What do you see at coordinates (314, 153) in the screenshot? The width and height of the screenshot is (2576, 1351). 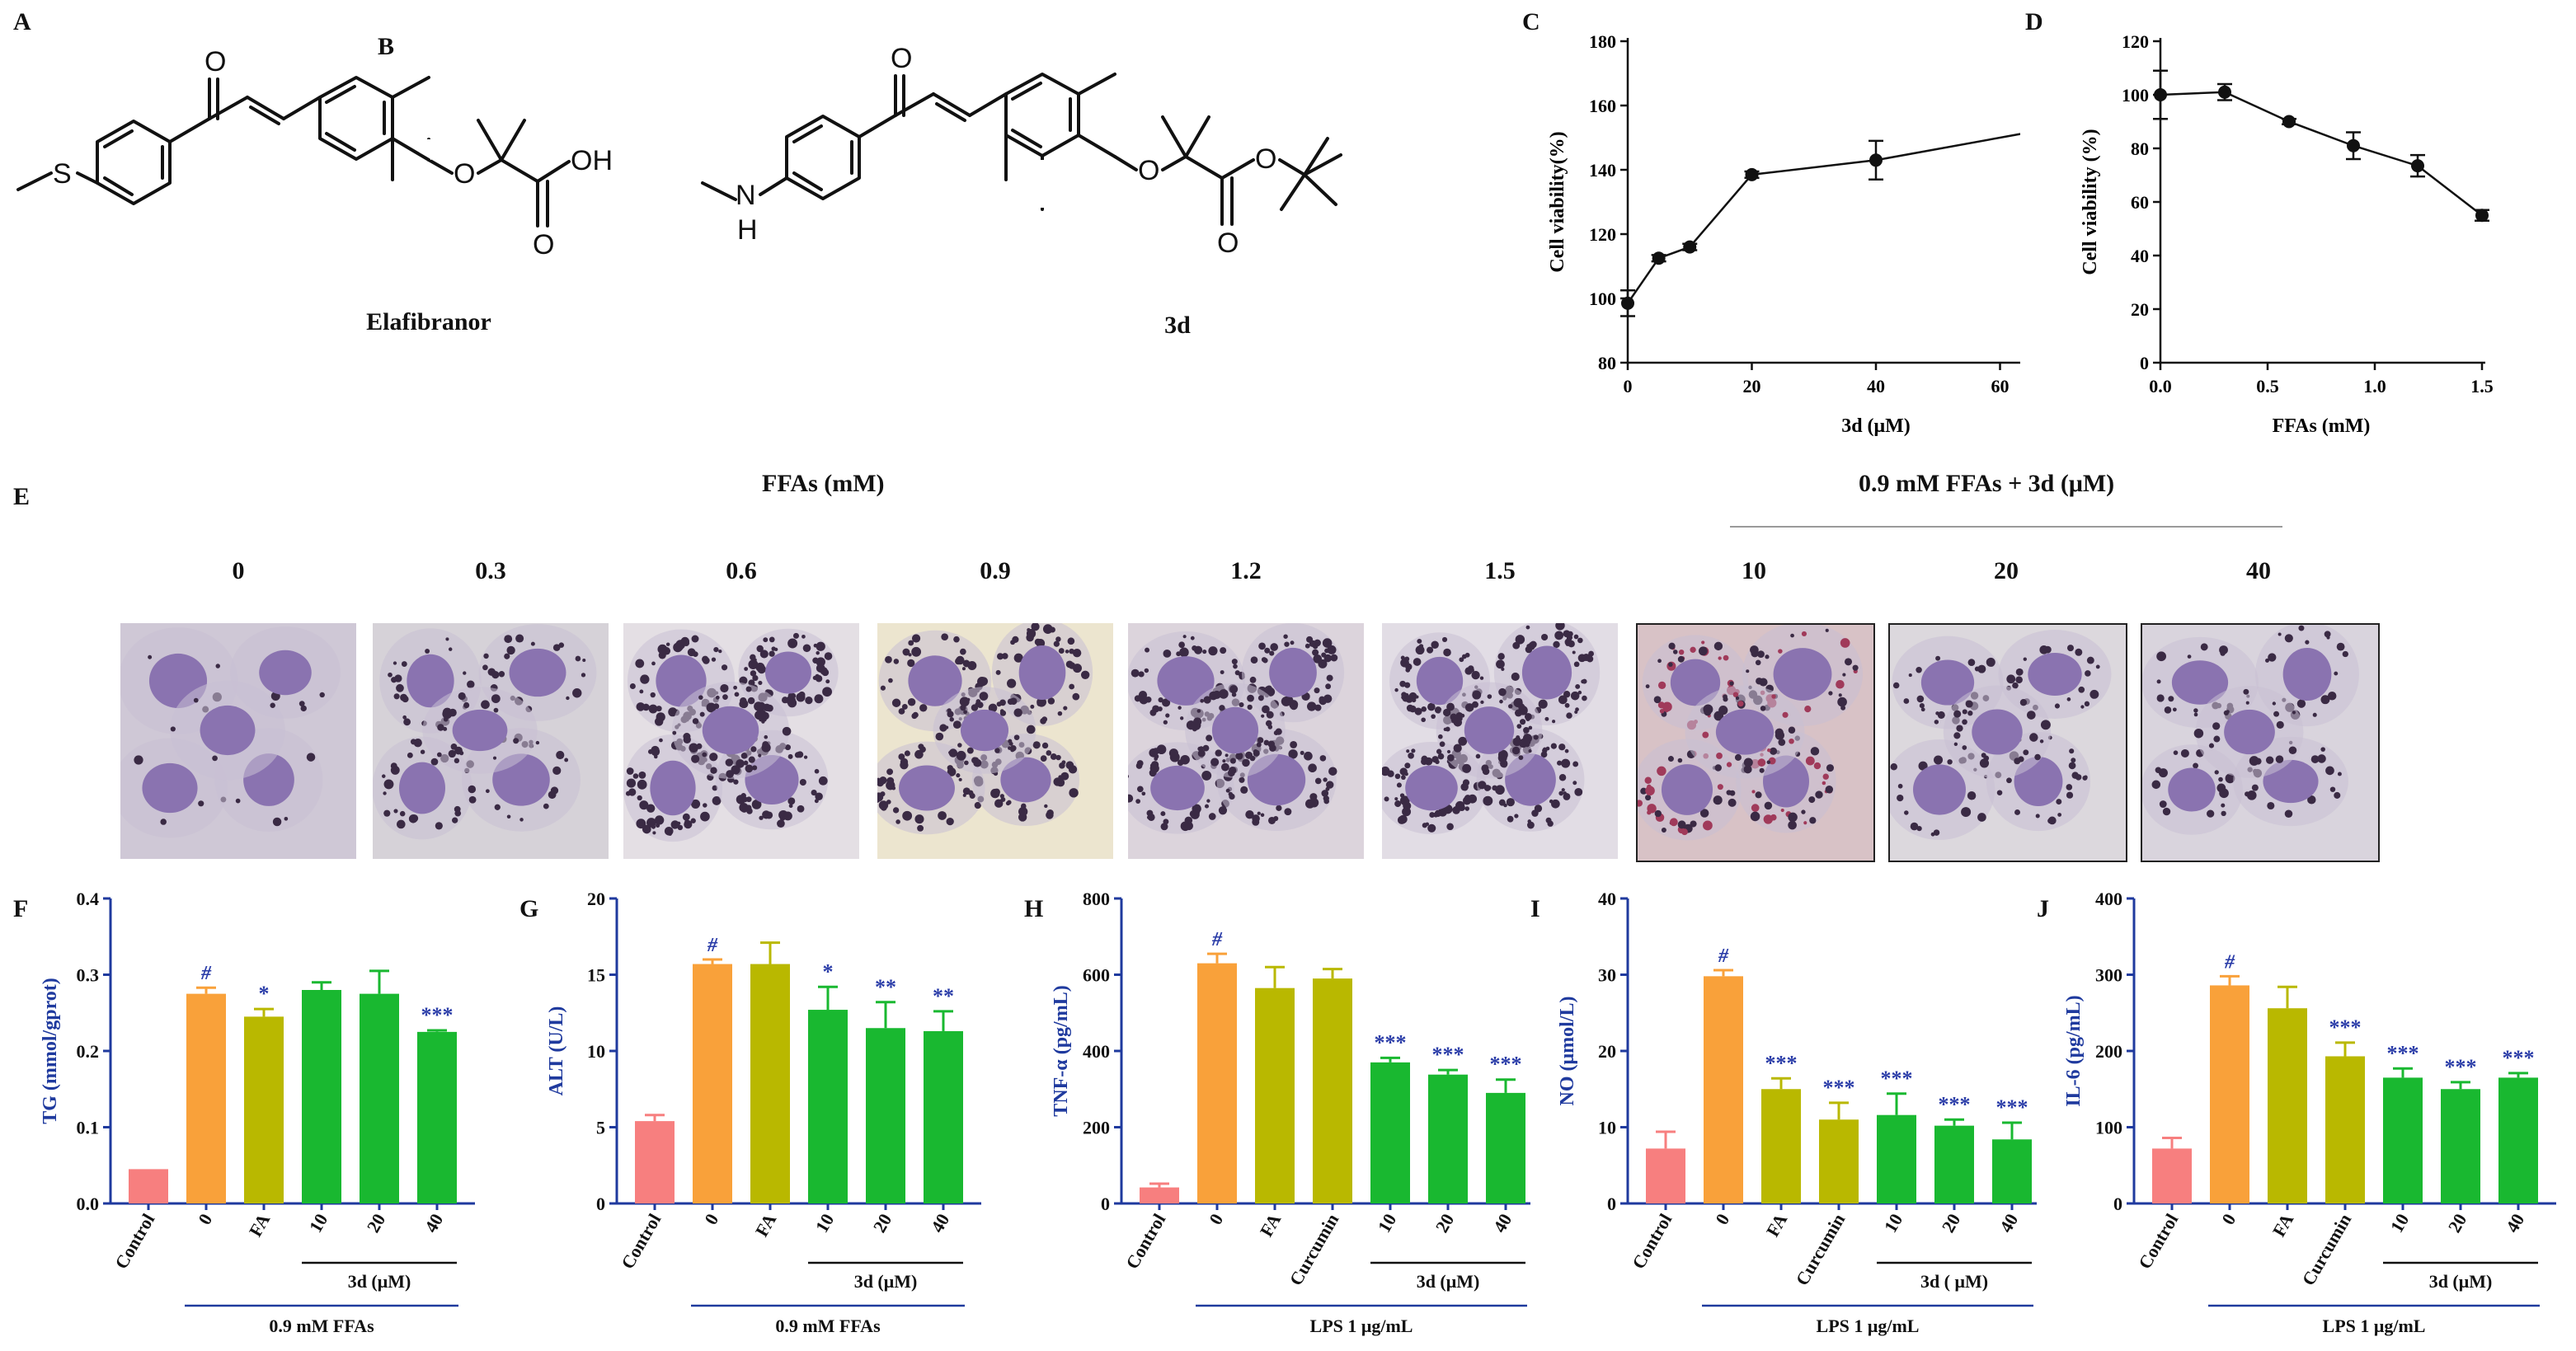 I see `elafibranor-structure: S O O OH O` at bounding box center [314, 153].